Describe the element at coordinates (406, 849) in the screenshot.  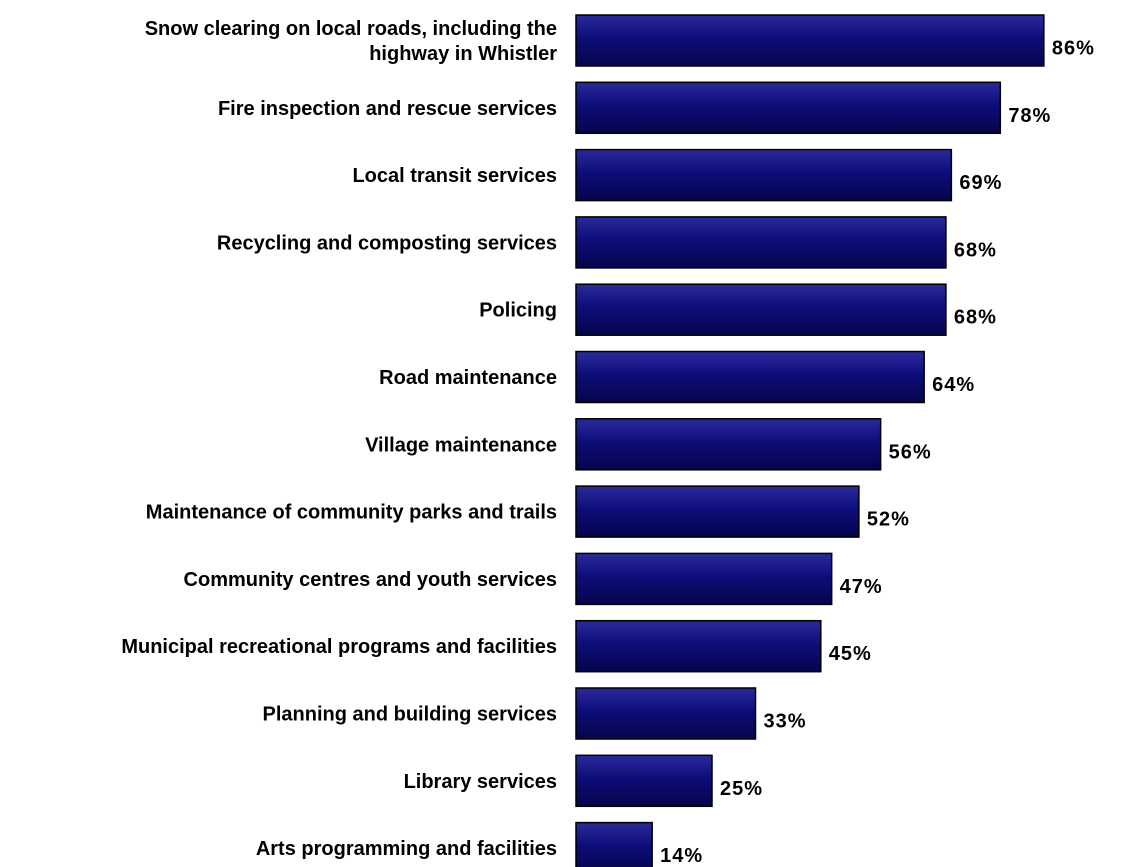
I see `category-label-13: Arts programming and facilities` at that location.